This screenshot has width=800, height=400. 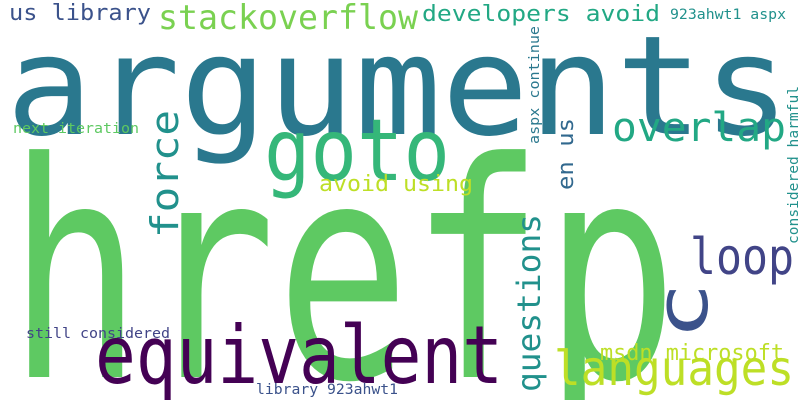 I want to click on word-en-us: en us, so click(x=566, y=154).